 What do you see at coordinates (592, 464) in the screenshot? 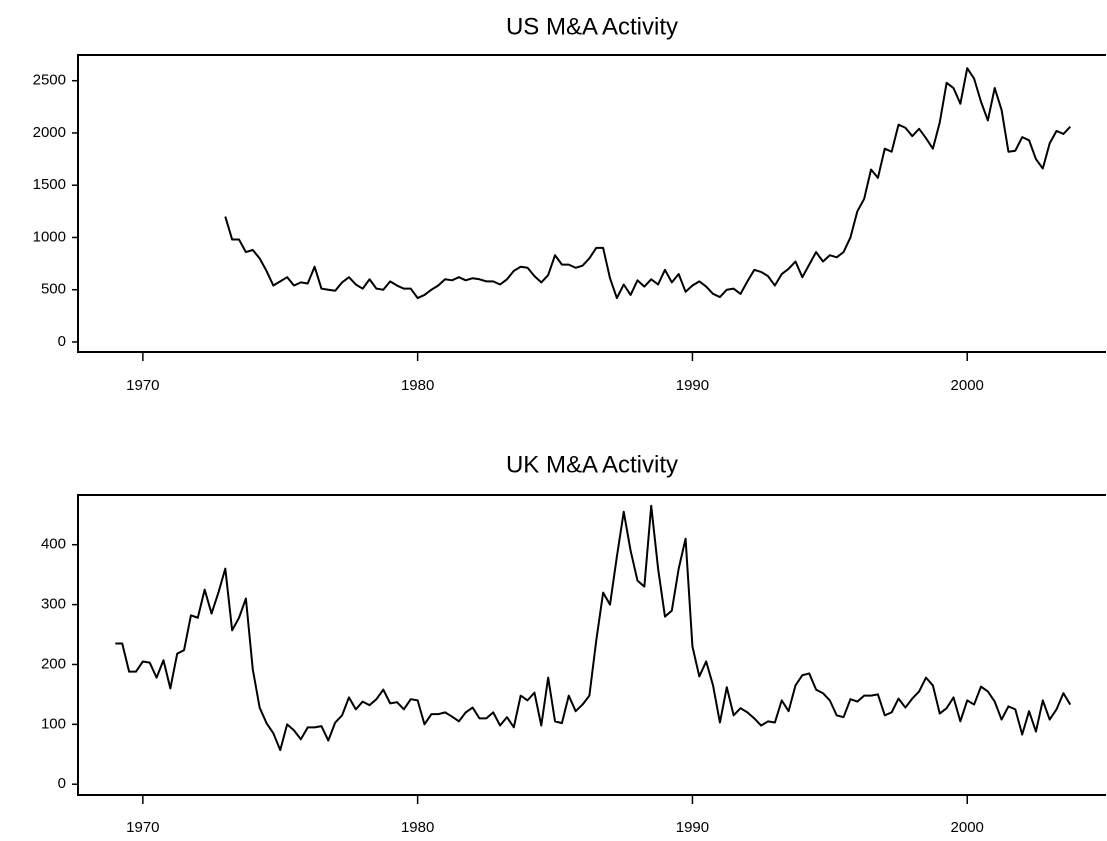
I see `chart-title: UK M&A Activity` at bounding box center [592, 464].